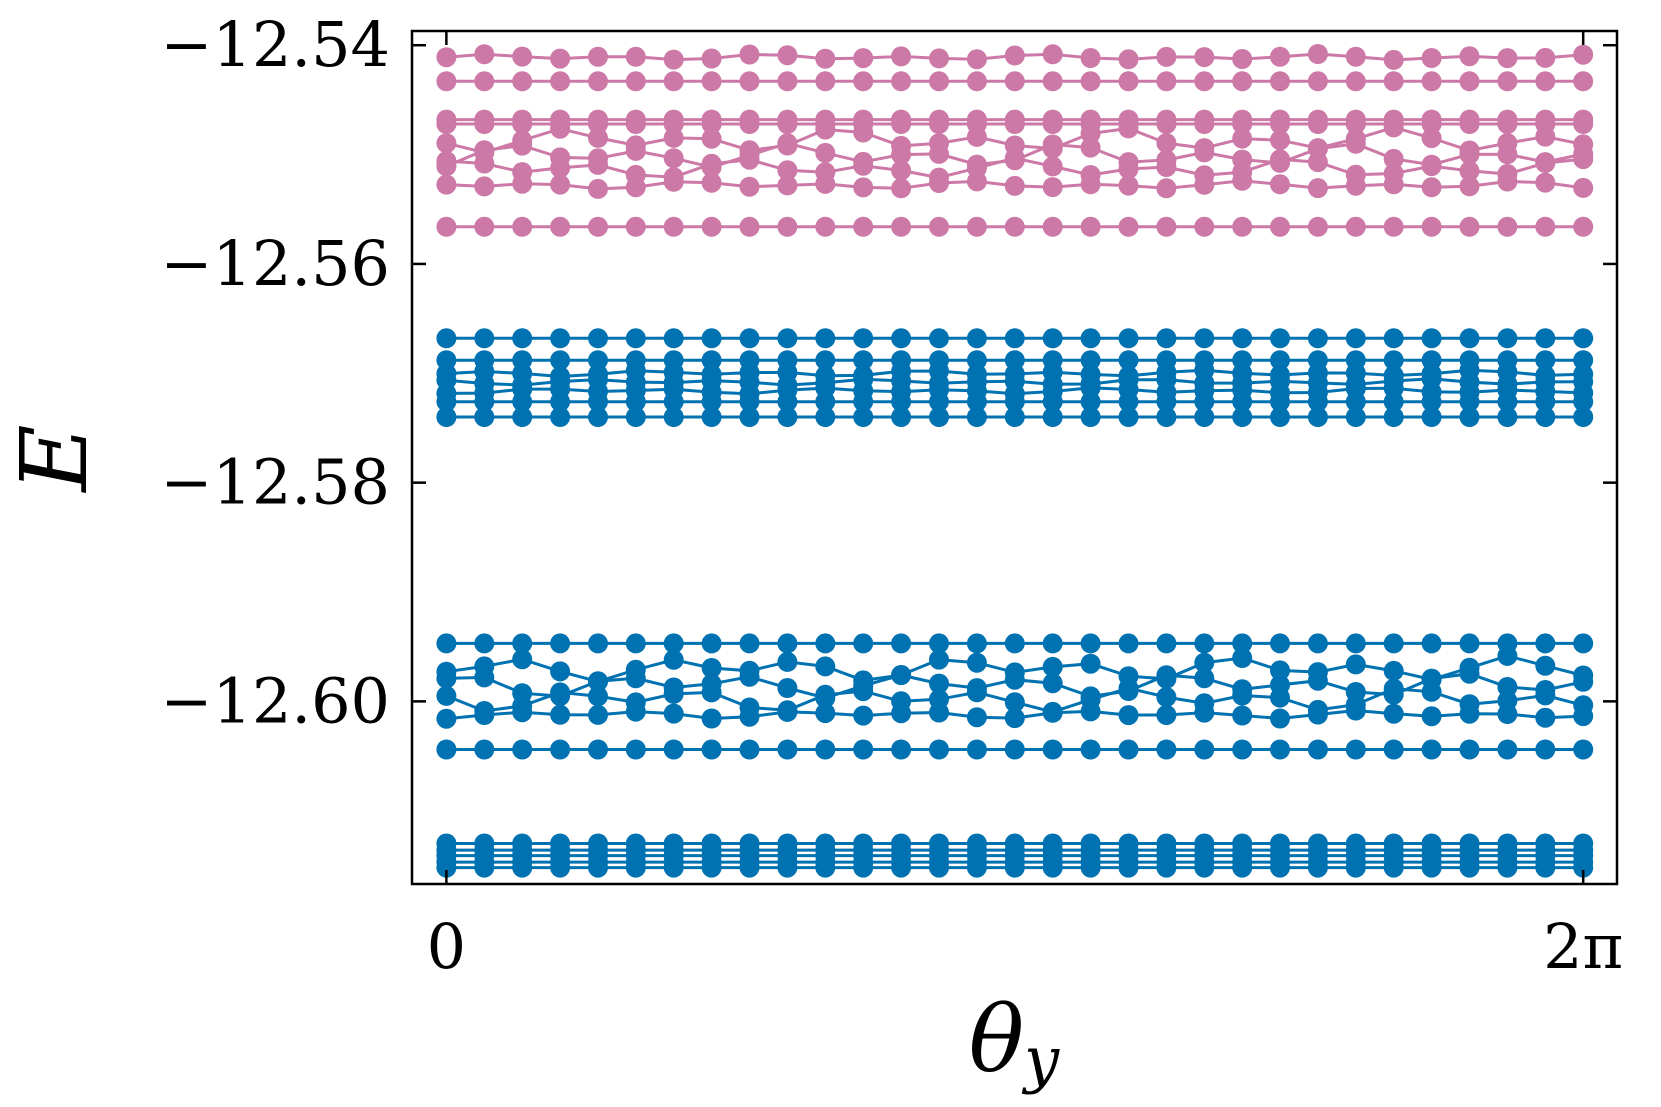 The width and height of the screenshot is (1661, 1107). What do you see at coordinates (1583, 946) in the screenshot?
I see `x-tick-label: 2π` at bounding box center [1583, 946].